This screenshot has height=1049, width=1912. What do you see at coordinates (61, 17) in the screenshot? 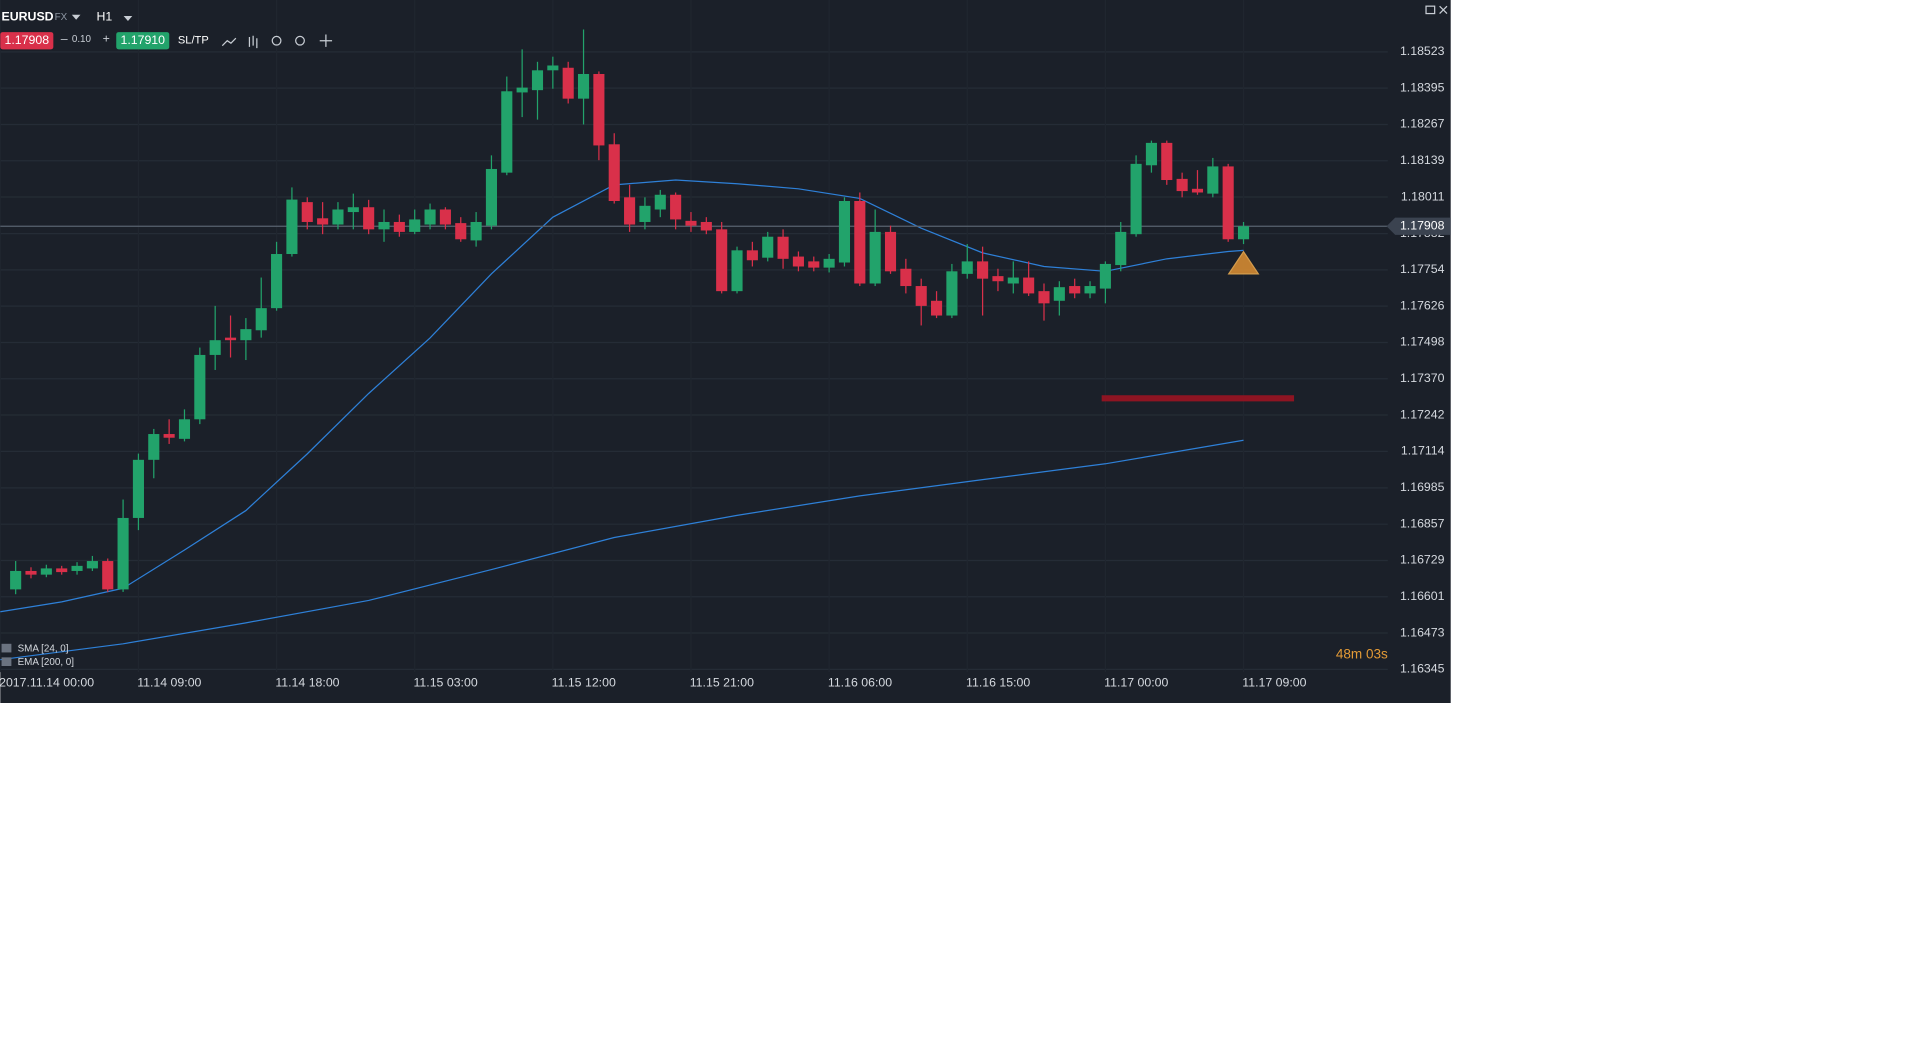
I see `market: FX` at bounding box center [61, 17].